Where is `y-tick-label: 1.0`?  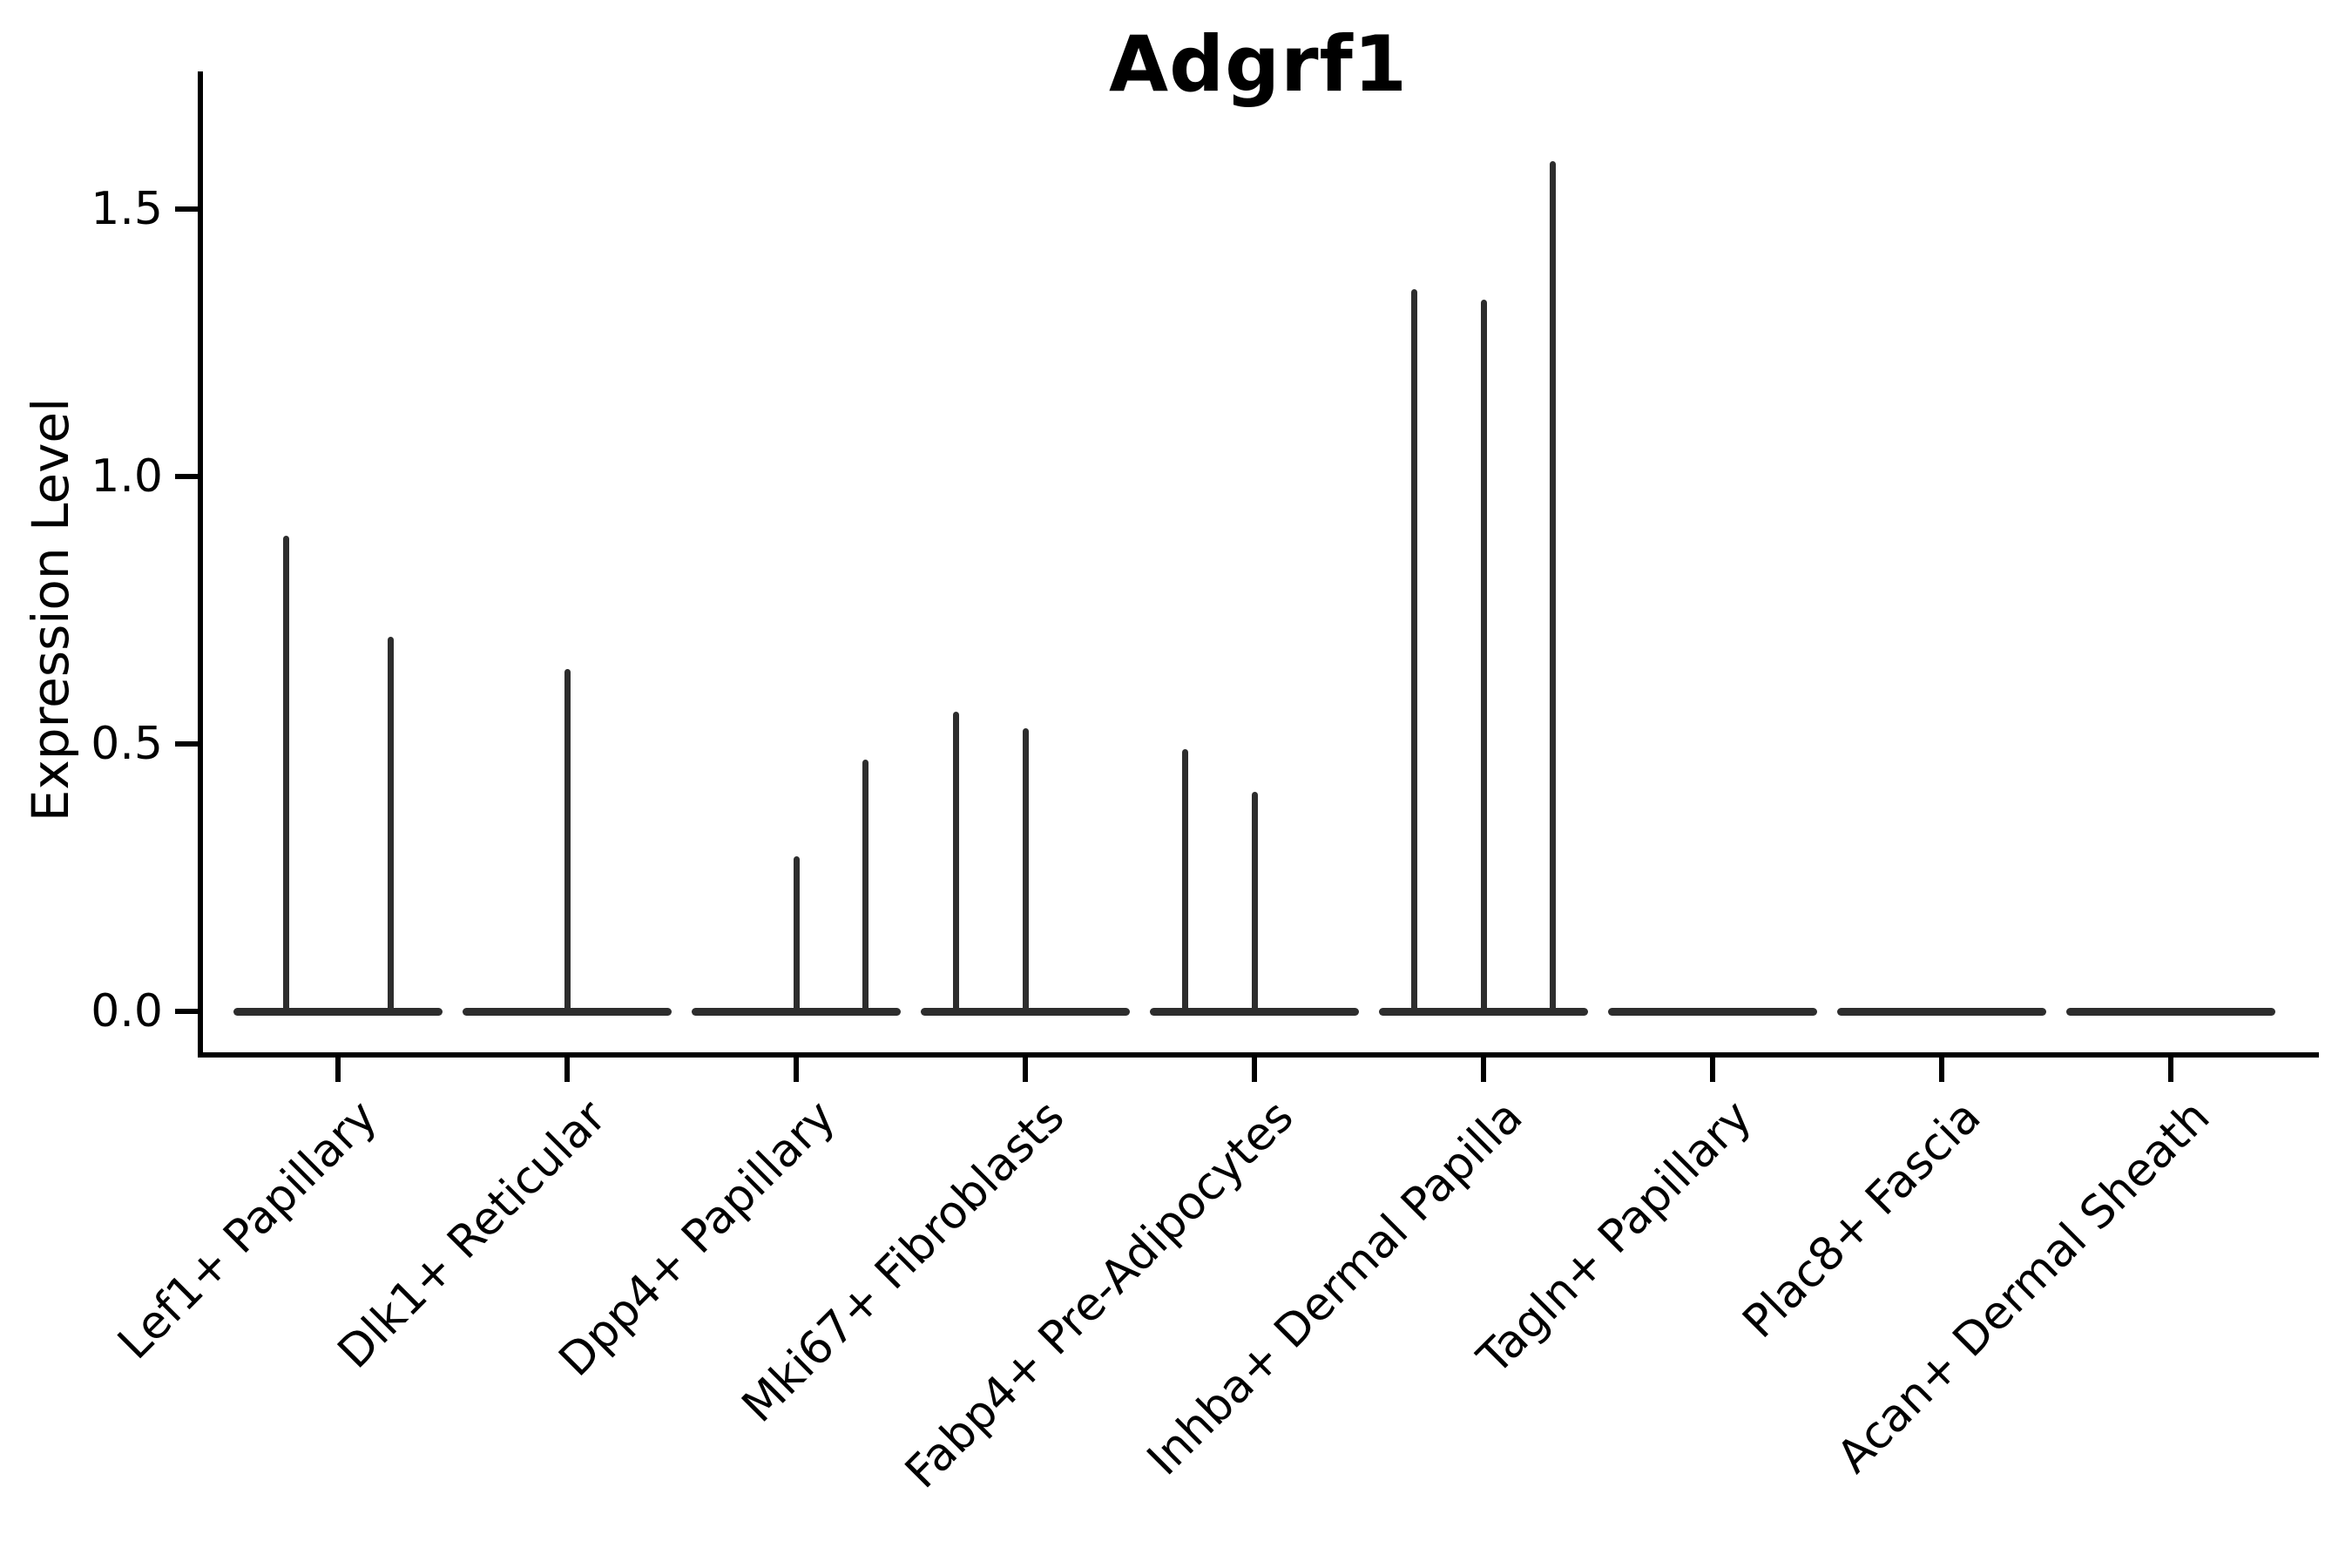 y-tick-label: 1.0 is located at coordinates (127, 476).